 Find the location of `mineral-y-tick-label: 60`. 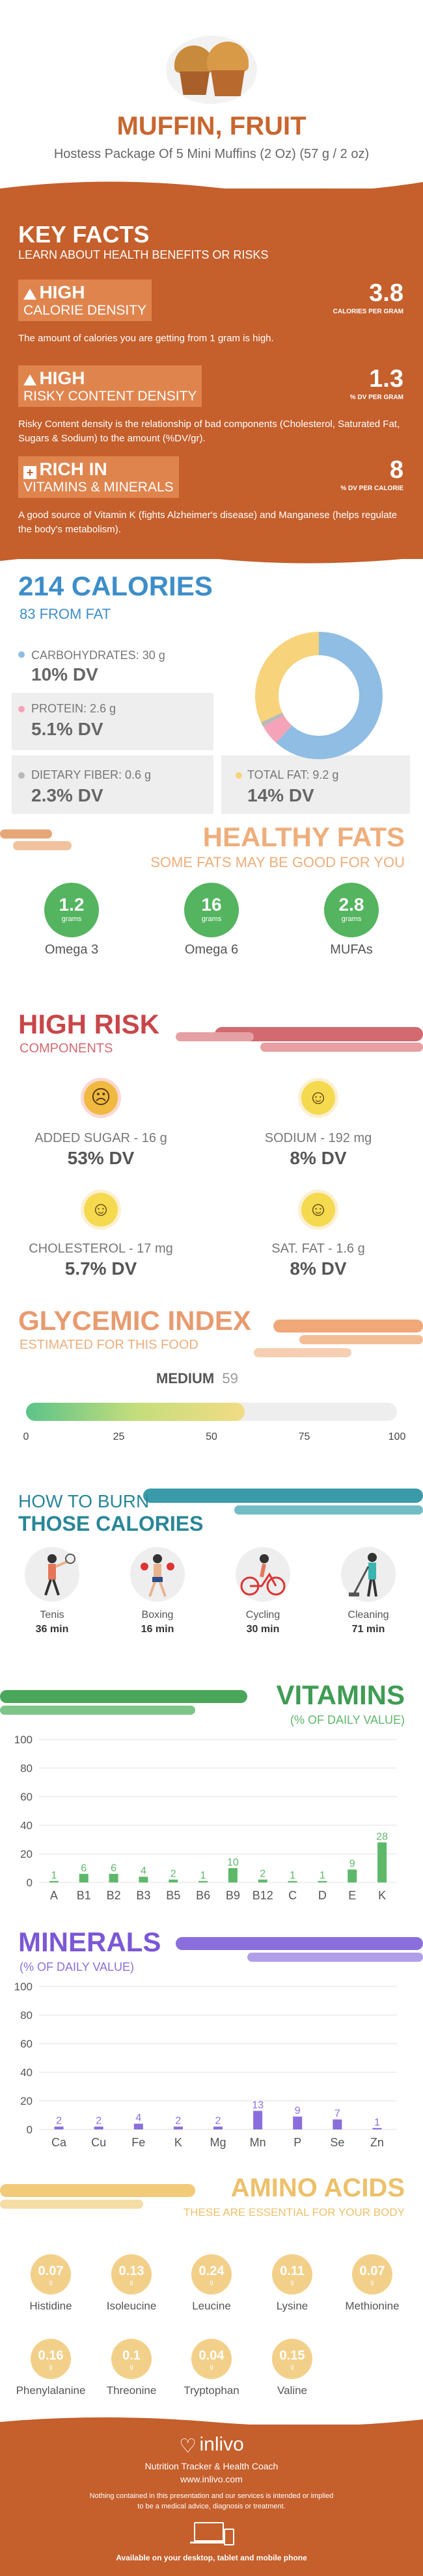

mineral-y-tick-label: 60 is located at coordinates (26, 2044).